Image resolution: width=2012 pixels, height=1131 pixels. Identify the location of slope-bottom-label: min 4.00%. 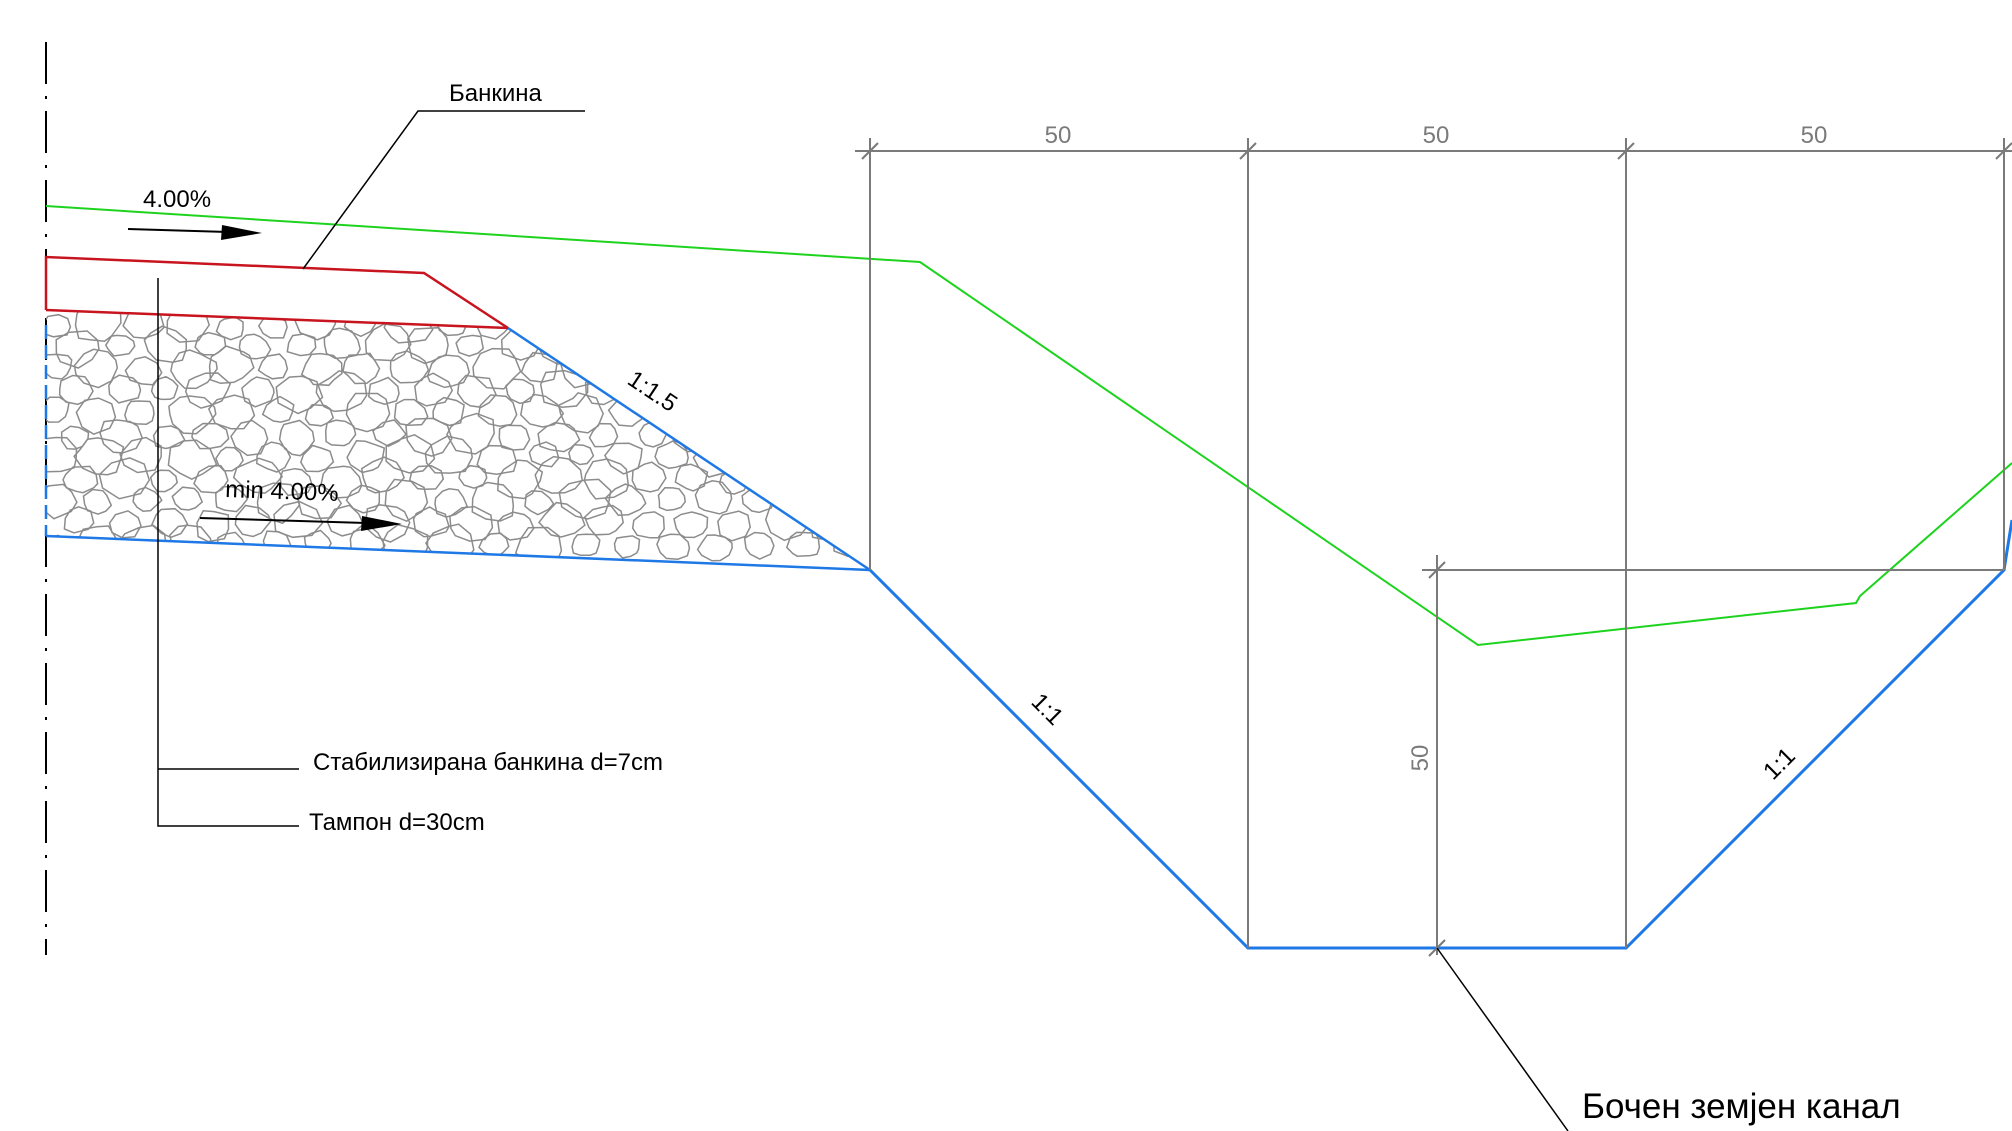
(282, 491).